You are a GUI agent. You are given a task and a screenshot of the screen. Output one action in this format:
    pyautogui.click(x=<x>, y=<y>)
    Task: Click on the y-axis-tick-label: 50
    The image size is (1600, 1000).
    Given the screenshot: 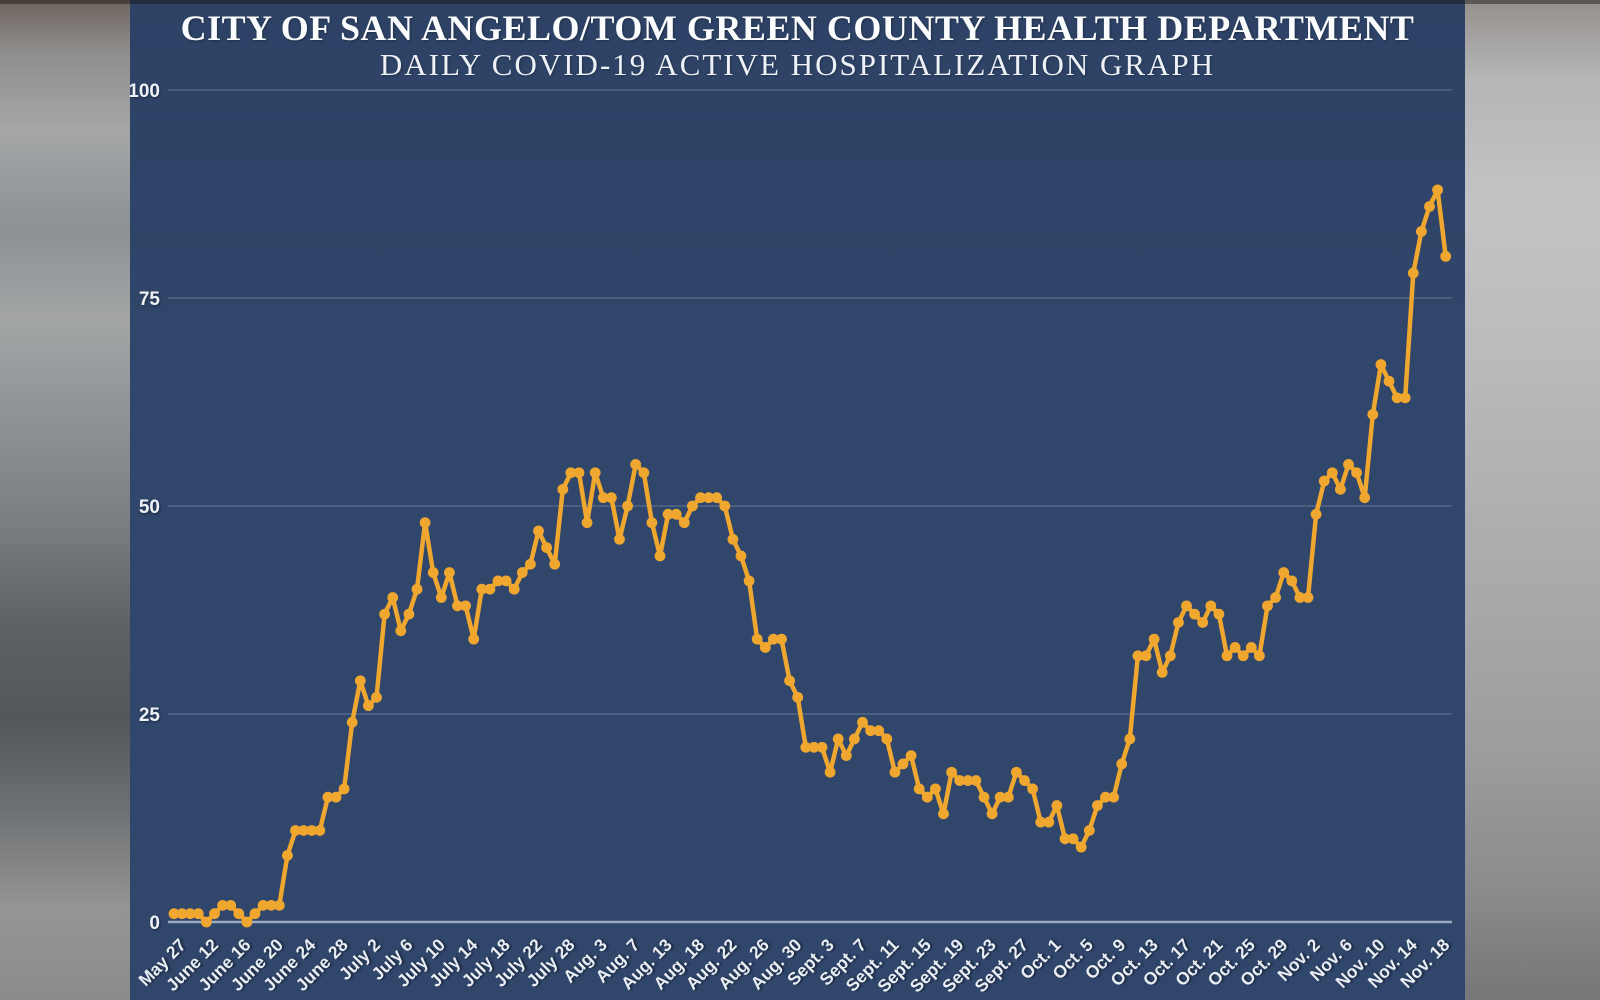 What is the action you would take?
    pyautogui.click(x=149, y=507)
    